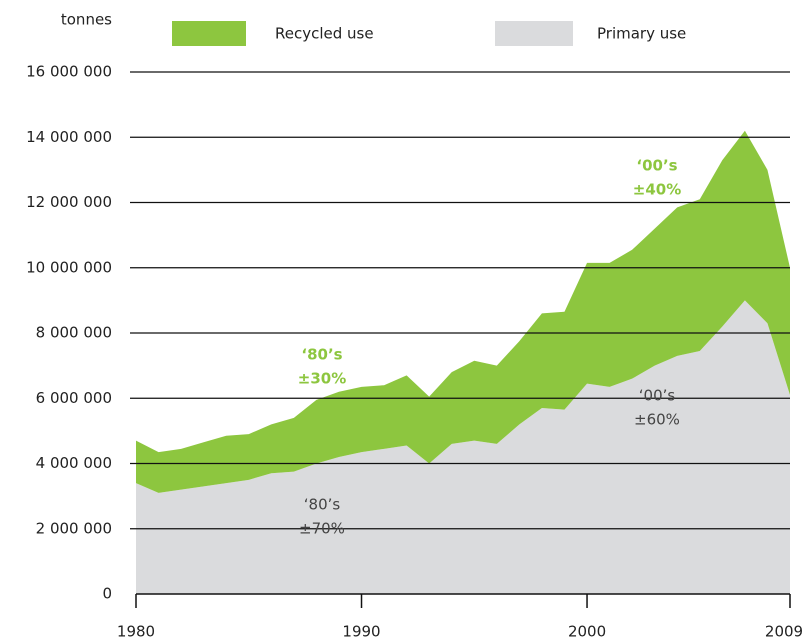 The height and width of the screenshot is (642, 808). I want to click on annotation: ±70%, so click(322, 529).